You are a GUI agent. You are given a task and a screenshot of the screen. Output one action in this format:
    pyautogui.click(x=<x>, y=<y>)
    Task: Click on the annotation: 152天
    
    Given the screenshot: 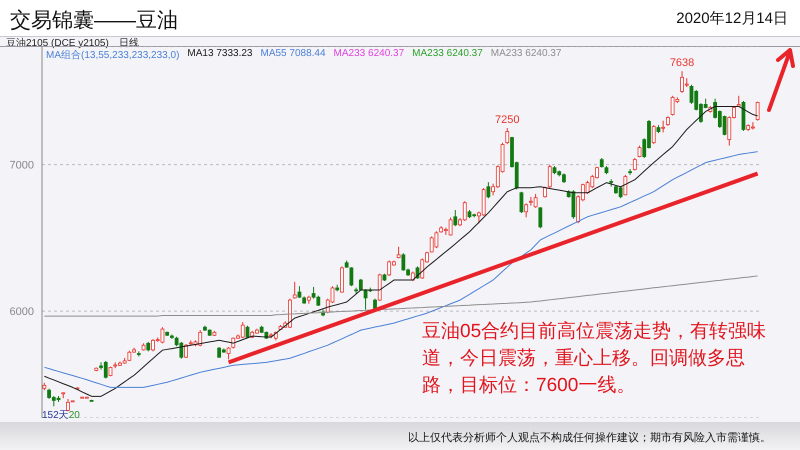 What is the action you would take?
    pyautogui.click(x=55, y=415)
    